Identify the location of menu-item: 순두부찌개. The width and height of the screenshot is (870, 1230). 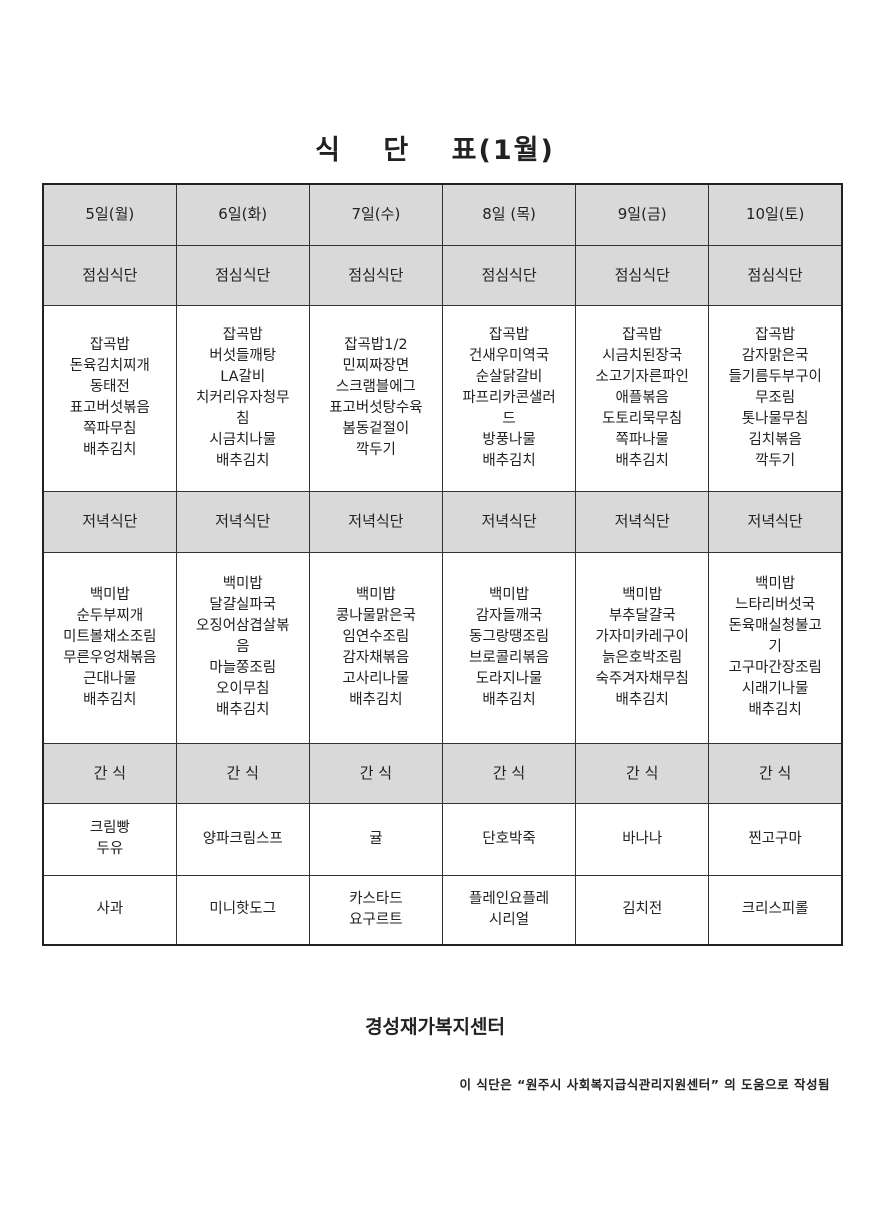
(110, 615).